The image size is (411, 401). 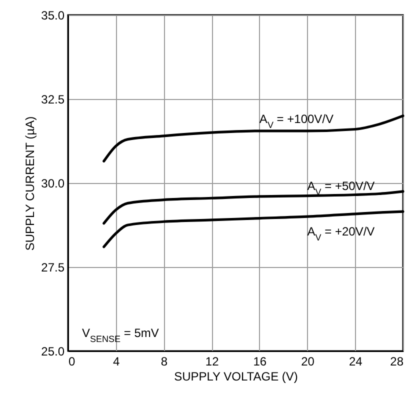 What do you see at coordinates (53, 99) in the screenshot?
I see `y-tick-label: 32.5` at bounding box center [53, 99].